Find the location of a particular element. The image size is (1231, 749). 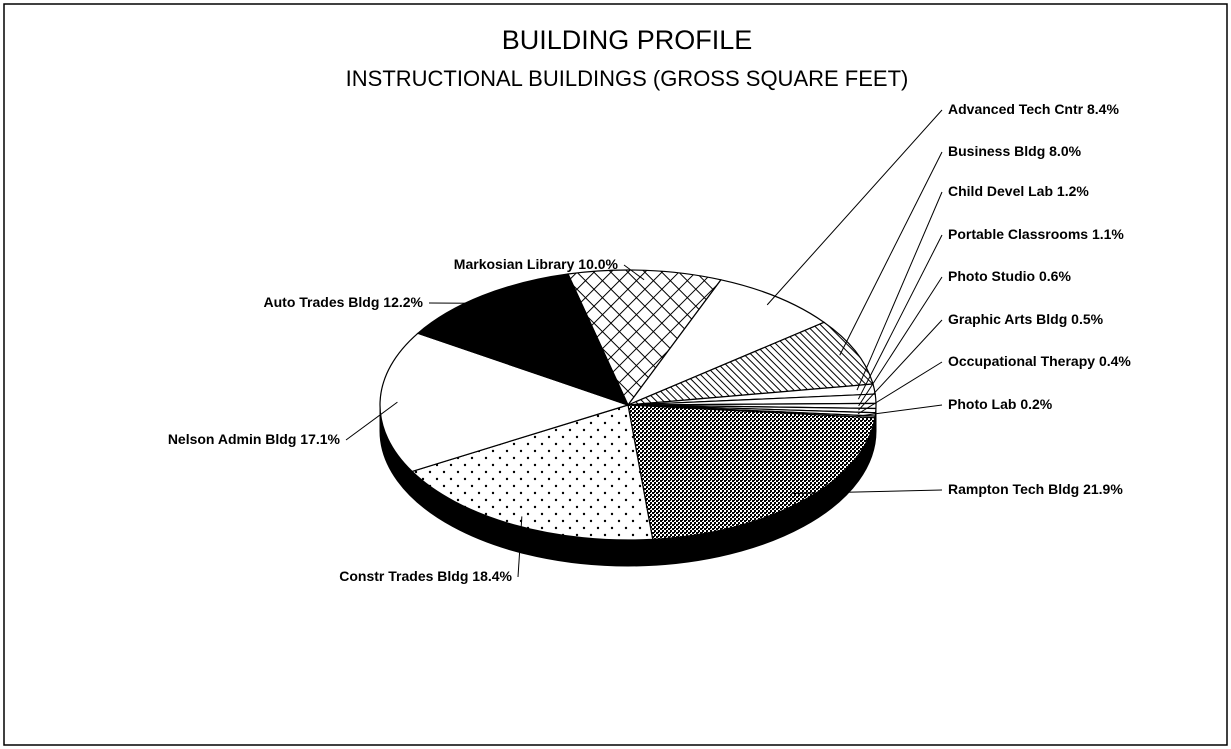

slice-name: Nelson Admin Bldg is located at coordinates (232, 439).